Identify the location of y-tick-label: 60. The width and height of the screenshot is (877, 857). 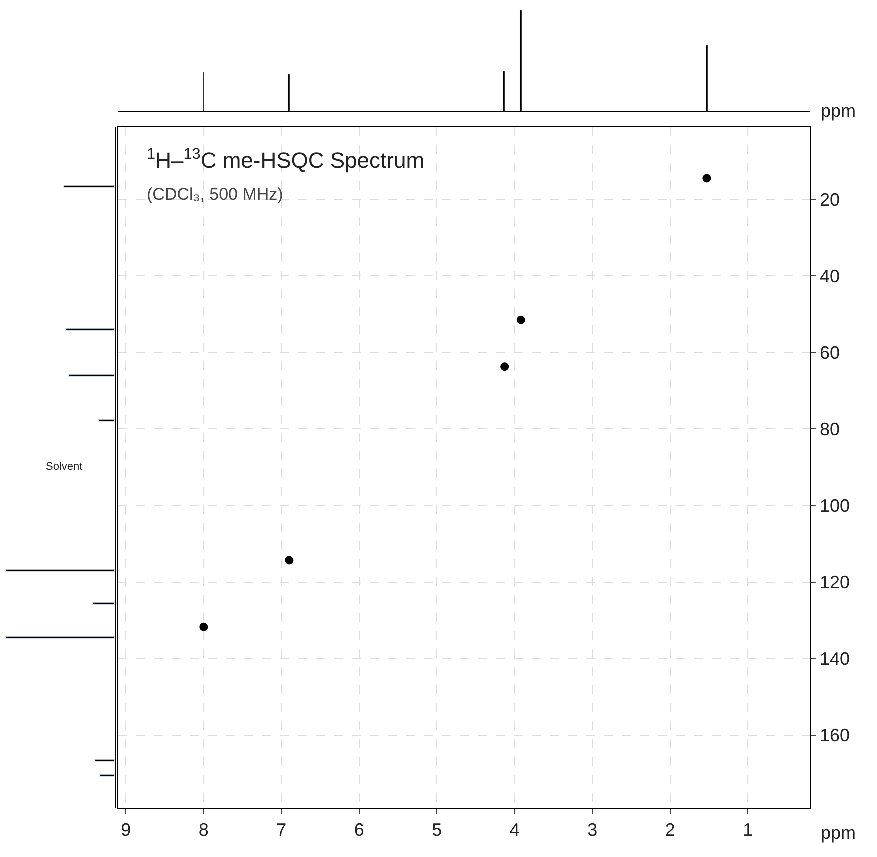
(830, 352).